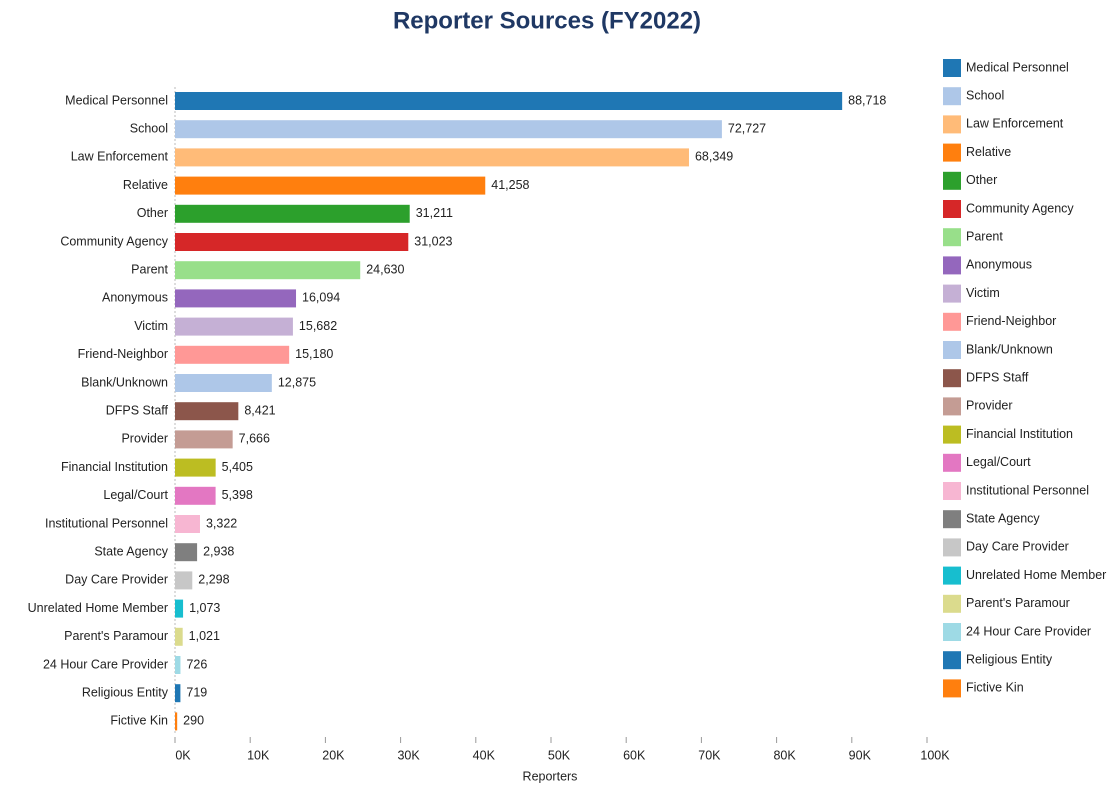 This screenshot has height=787, width=1119. What do you see at coordinates (116, 636) in the screenshot?
I see `y-tick-label: Parent's Paramour` at bounding box center [116, 636].